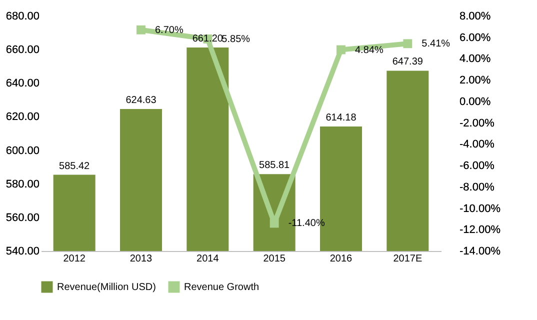 The image size is (537, 320). I want to click on data-label: 647.39, so click(408, 62).